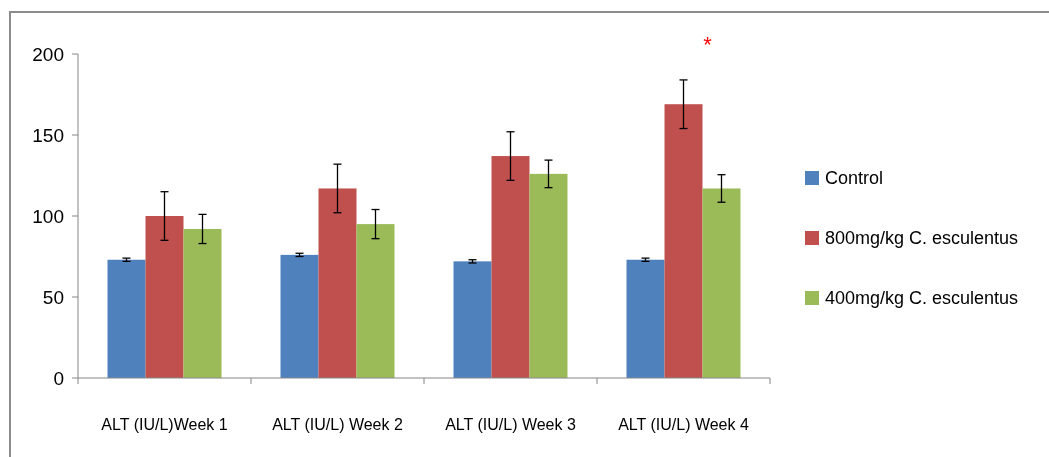 This screenshot has height=457, width=1049. What do you see at coordinates (164, 424) in the screenshot?
I see `x-tick-label: ALT (IU/L)Week 1` at bounding box center [164, 424].